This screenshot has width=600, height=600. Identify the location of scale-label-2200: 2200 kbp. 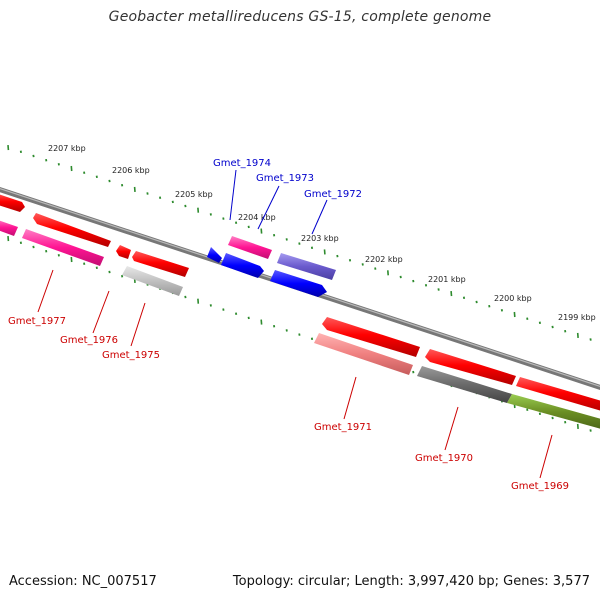
(513, 298).